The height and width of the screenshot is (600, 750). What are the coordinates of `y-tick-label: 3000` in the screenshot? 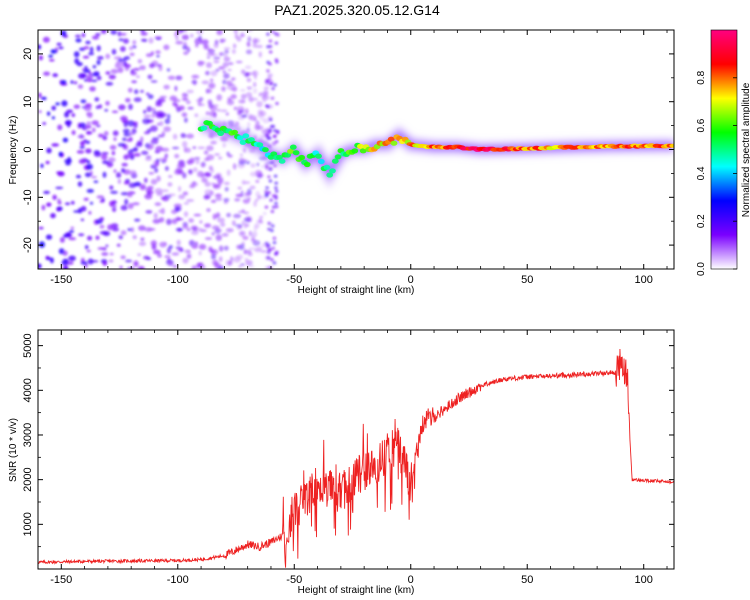 It's located at (28, 435).